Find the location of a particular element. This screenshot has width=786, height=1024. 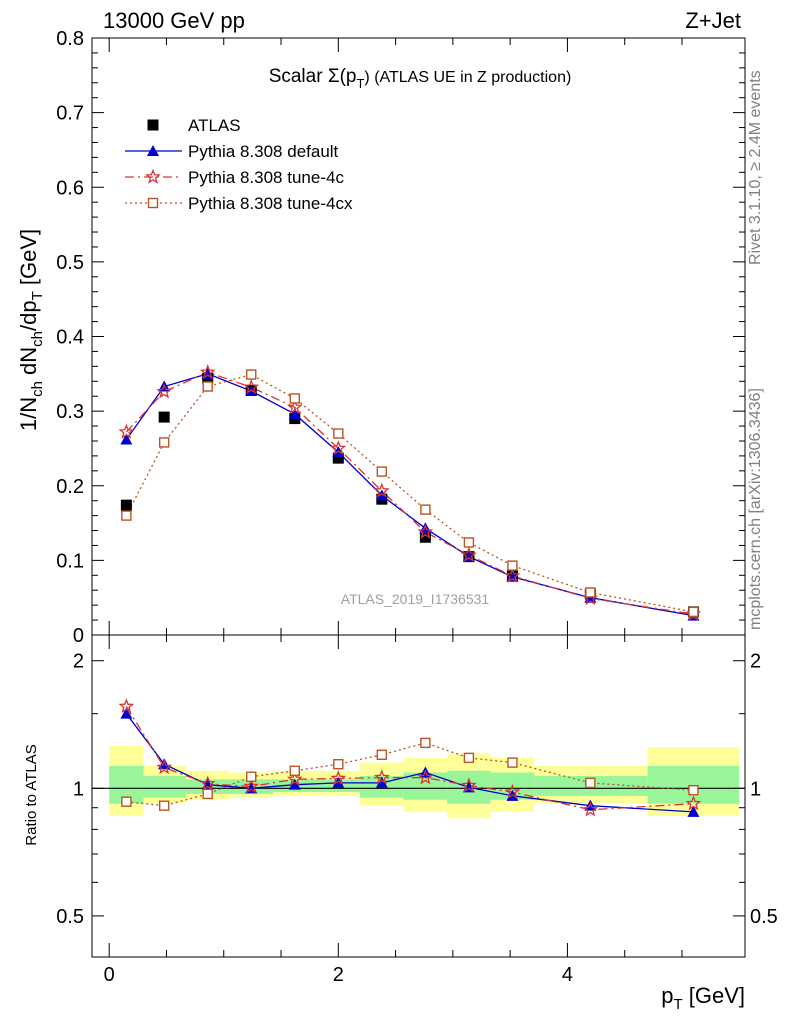

legend-label: ATLAS is located at coordinates (214, 125).